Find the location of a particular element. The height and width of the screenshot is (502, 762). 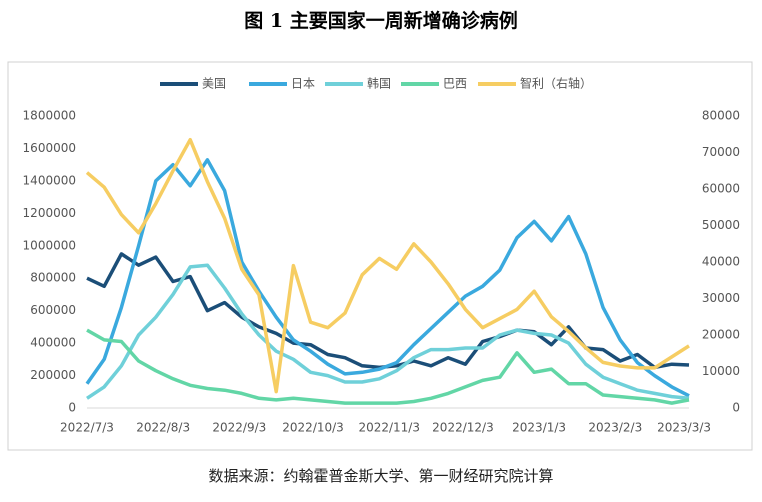

x-tick-label: 2023/2/3 is located at coordinates (615, 428).